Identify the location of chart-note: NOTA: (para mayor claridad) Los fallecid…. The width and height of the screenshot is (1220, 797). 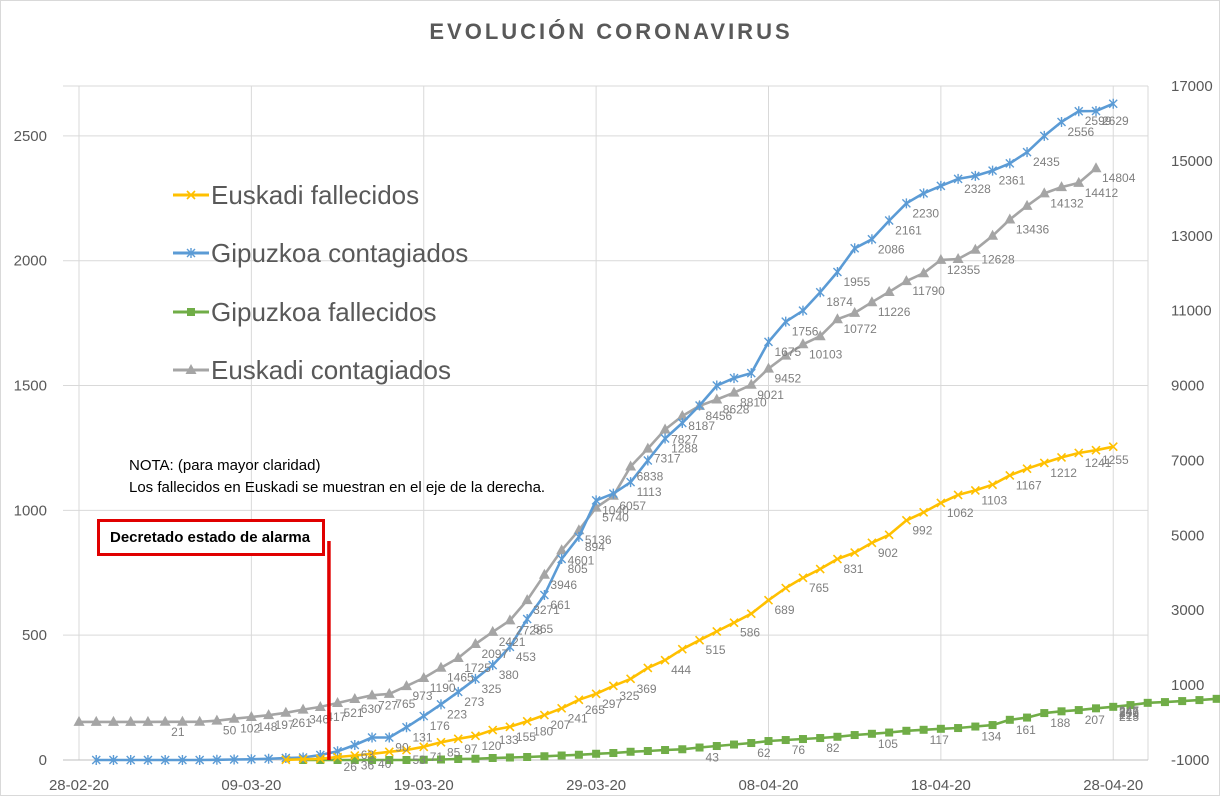
(337, 477).